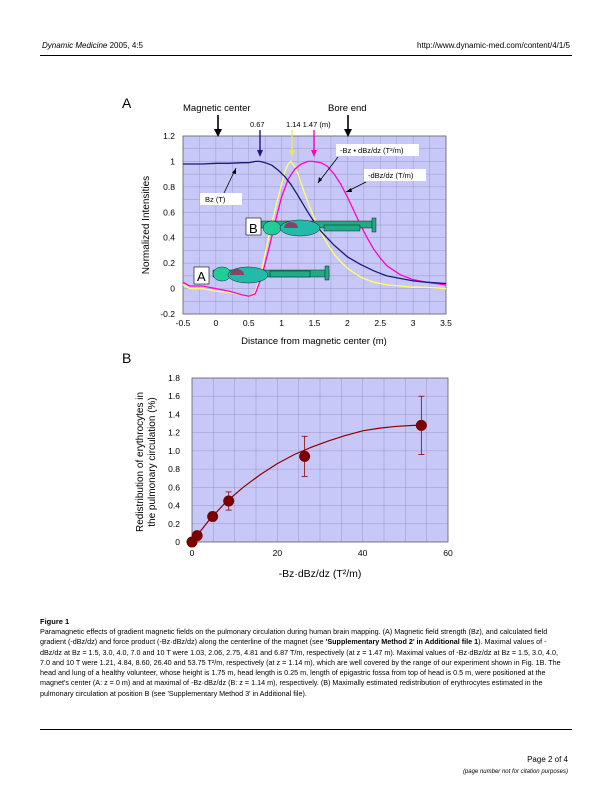 The width and height of the screenshot is (612, 792). Describe the element at coordinates (321, 553) in the screenshot. I see `panel-b-x-ticks: 0 20 40 60` at that location.